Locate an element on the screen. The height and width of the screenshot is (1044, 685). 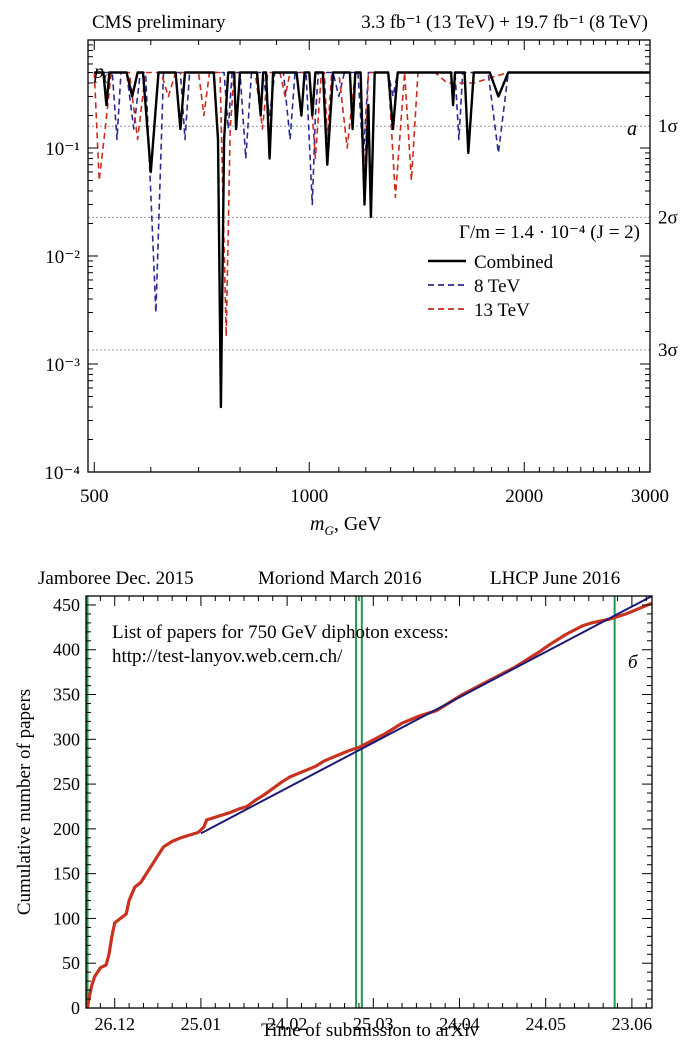
y-tick-label: 10⁻² is located at coordinates (62, 257).